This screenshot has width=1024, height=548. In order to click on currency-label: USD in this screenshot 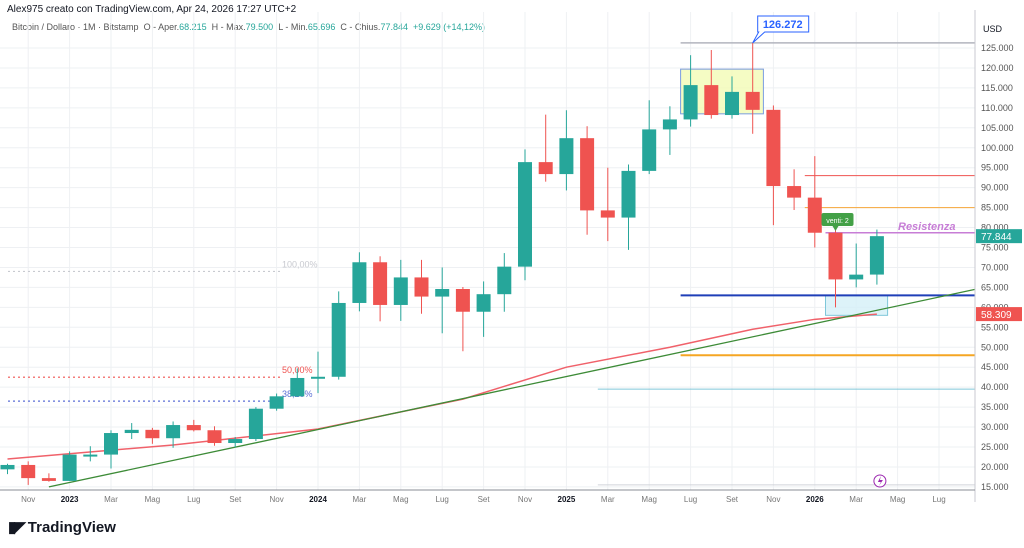, I will do `click(993, 29)`.